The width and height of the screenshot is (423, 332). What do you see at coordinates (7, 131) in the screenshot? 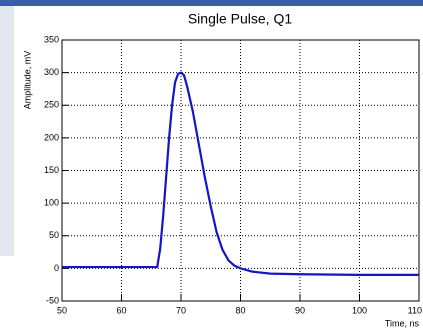
I see `side-panel` at bounding box center [7, 131].